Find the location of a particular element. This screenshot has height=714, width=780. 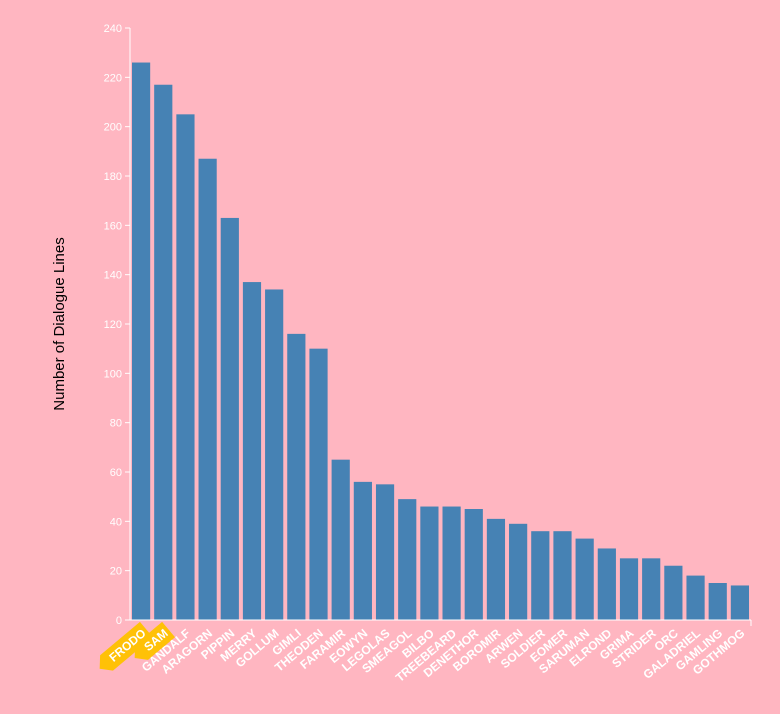

bar-pippin is located at coordinates (229, 418).